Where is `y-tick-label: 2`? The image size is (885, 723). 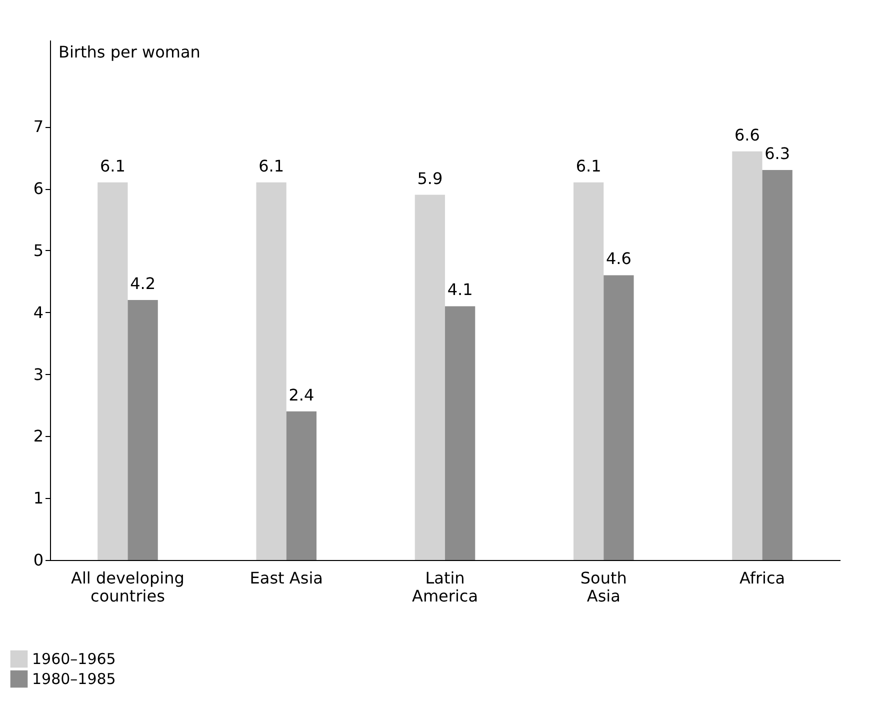 y-tick-label: 2 is located at coordinates (38, 436).